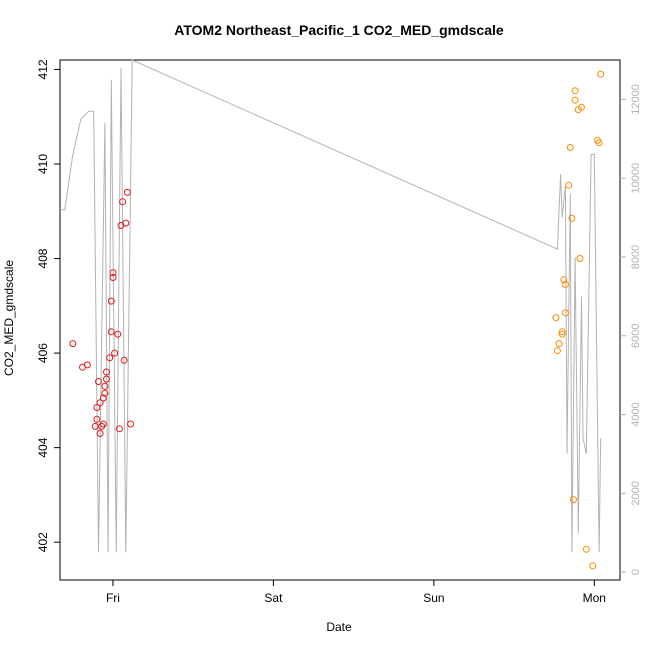 The height and width of the screenshot is (650, 650). I want to click on x-tick-label: Mon, so click(594, 598).